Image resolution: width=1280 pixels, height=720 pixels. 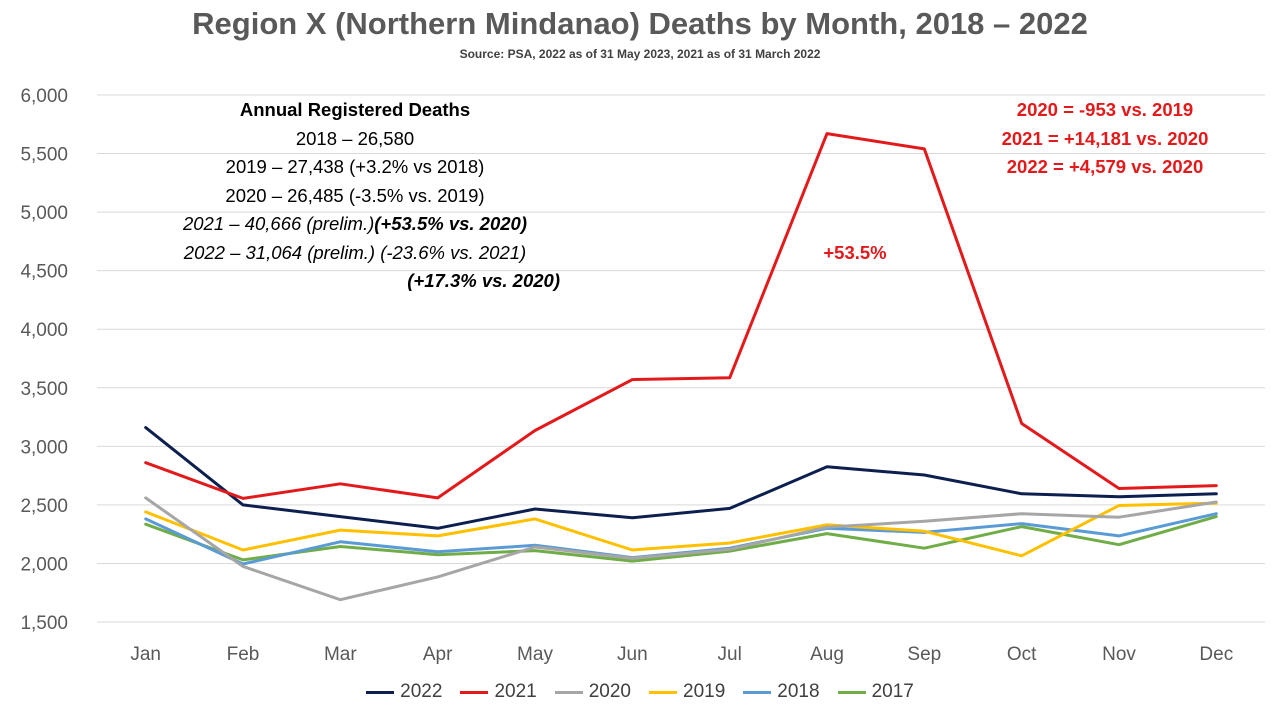 I want to click on x-tick-label: Sep, so click(x=924, y=654).